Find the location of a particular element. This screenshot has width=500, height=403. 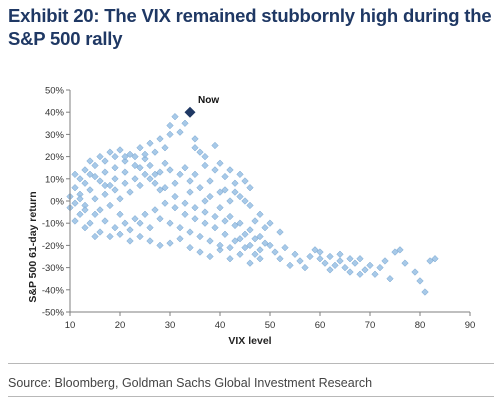

y-tick-label: 20% is located at coordinates (55, 157).